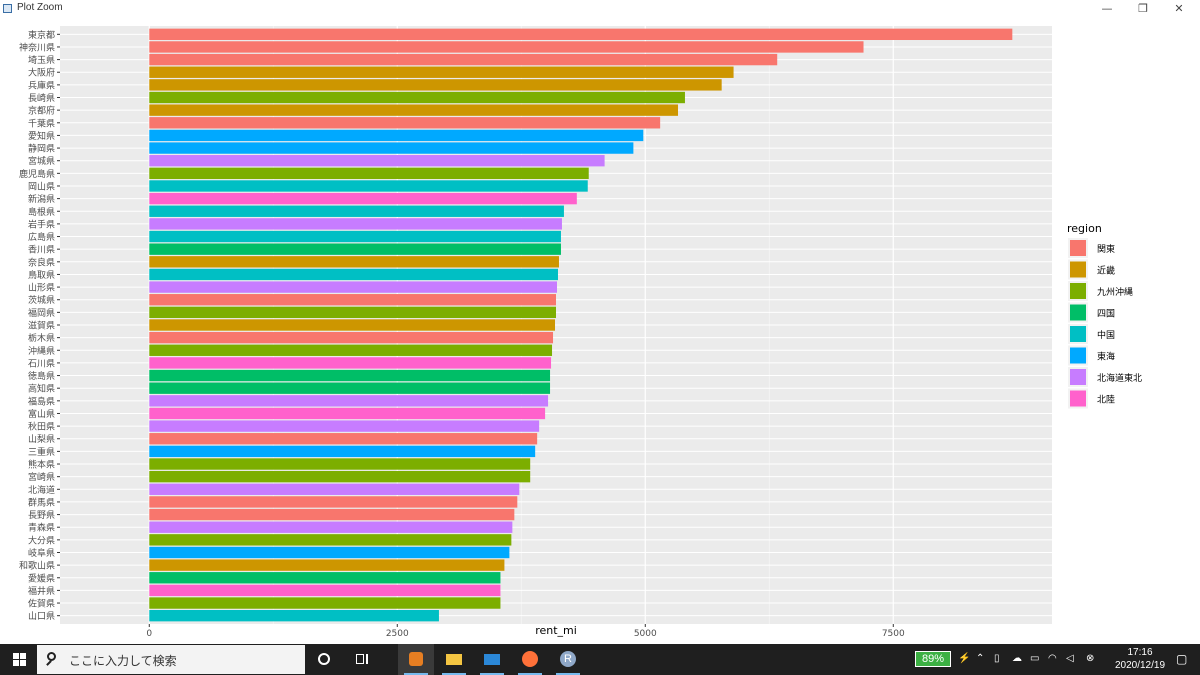 This screenshot has width=1200, height=675. I want to click on start-button, so click(18, 659).